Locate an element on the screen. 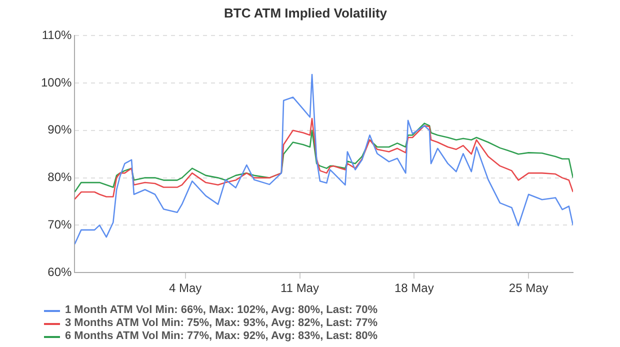 The image size is (620, 347). y-tick-label: 80% is located at coordinates (60, 177).